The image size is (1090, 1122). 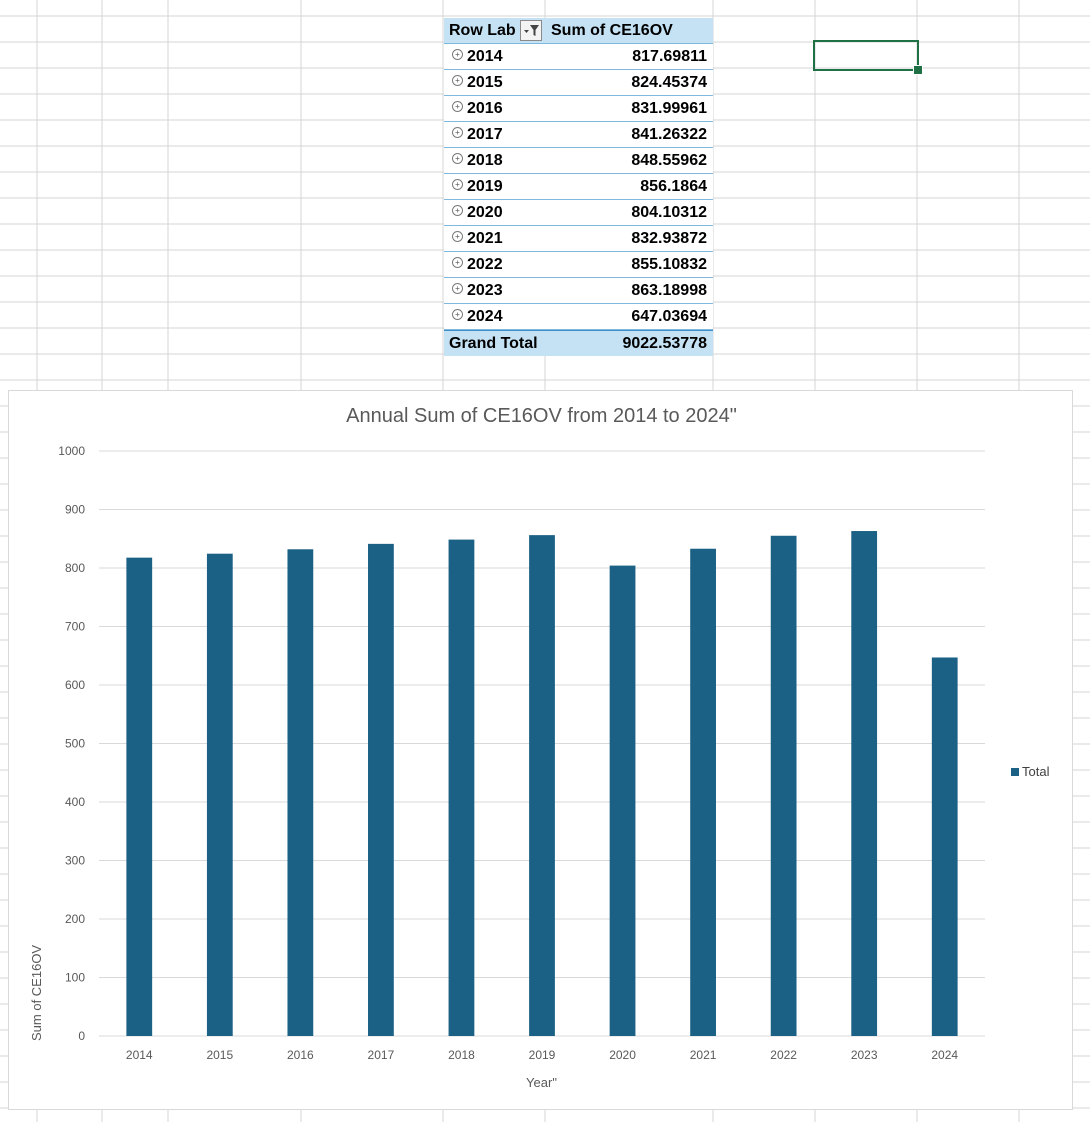 What do you see at coordinates (622, 800) in the screenshot?
I see `bar-2020` at bounding box center [622, 800].